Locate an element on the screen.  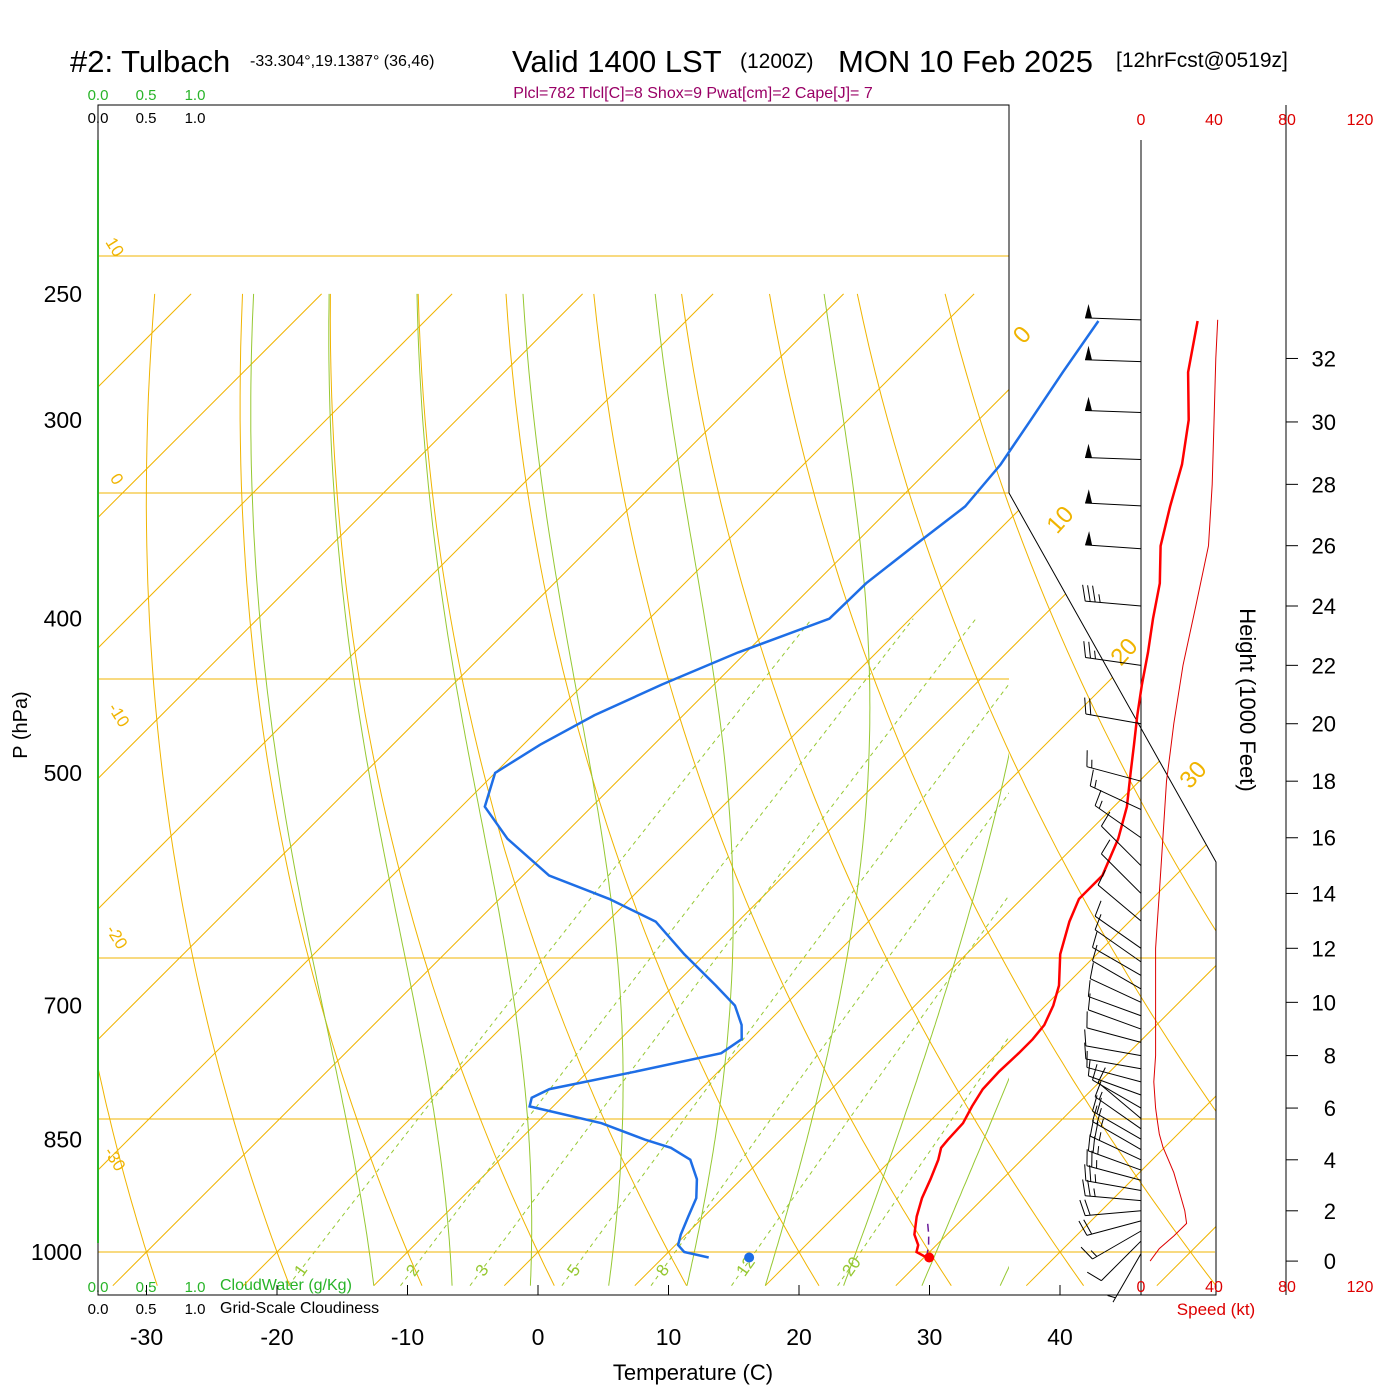
pressure-tick-label: 400 is located at coordinates (63, 619).